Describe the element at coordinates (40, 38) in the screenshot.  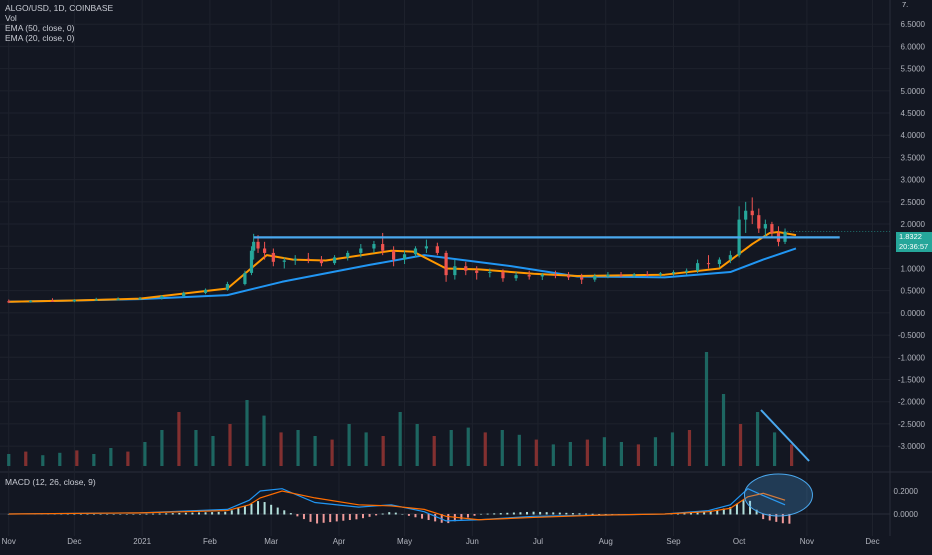
I see `ema20-label: EMA (20, close, 0)` at that location.